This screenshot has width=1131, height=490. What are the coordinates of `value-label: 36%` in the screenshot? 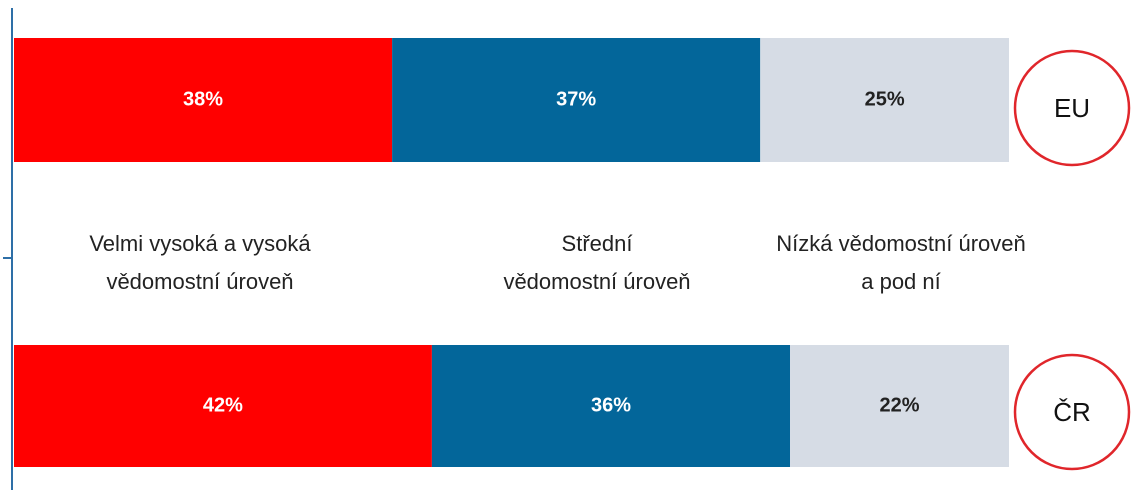 It's located at (611, 405).